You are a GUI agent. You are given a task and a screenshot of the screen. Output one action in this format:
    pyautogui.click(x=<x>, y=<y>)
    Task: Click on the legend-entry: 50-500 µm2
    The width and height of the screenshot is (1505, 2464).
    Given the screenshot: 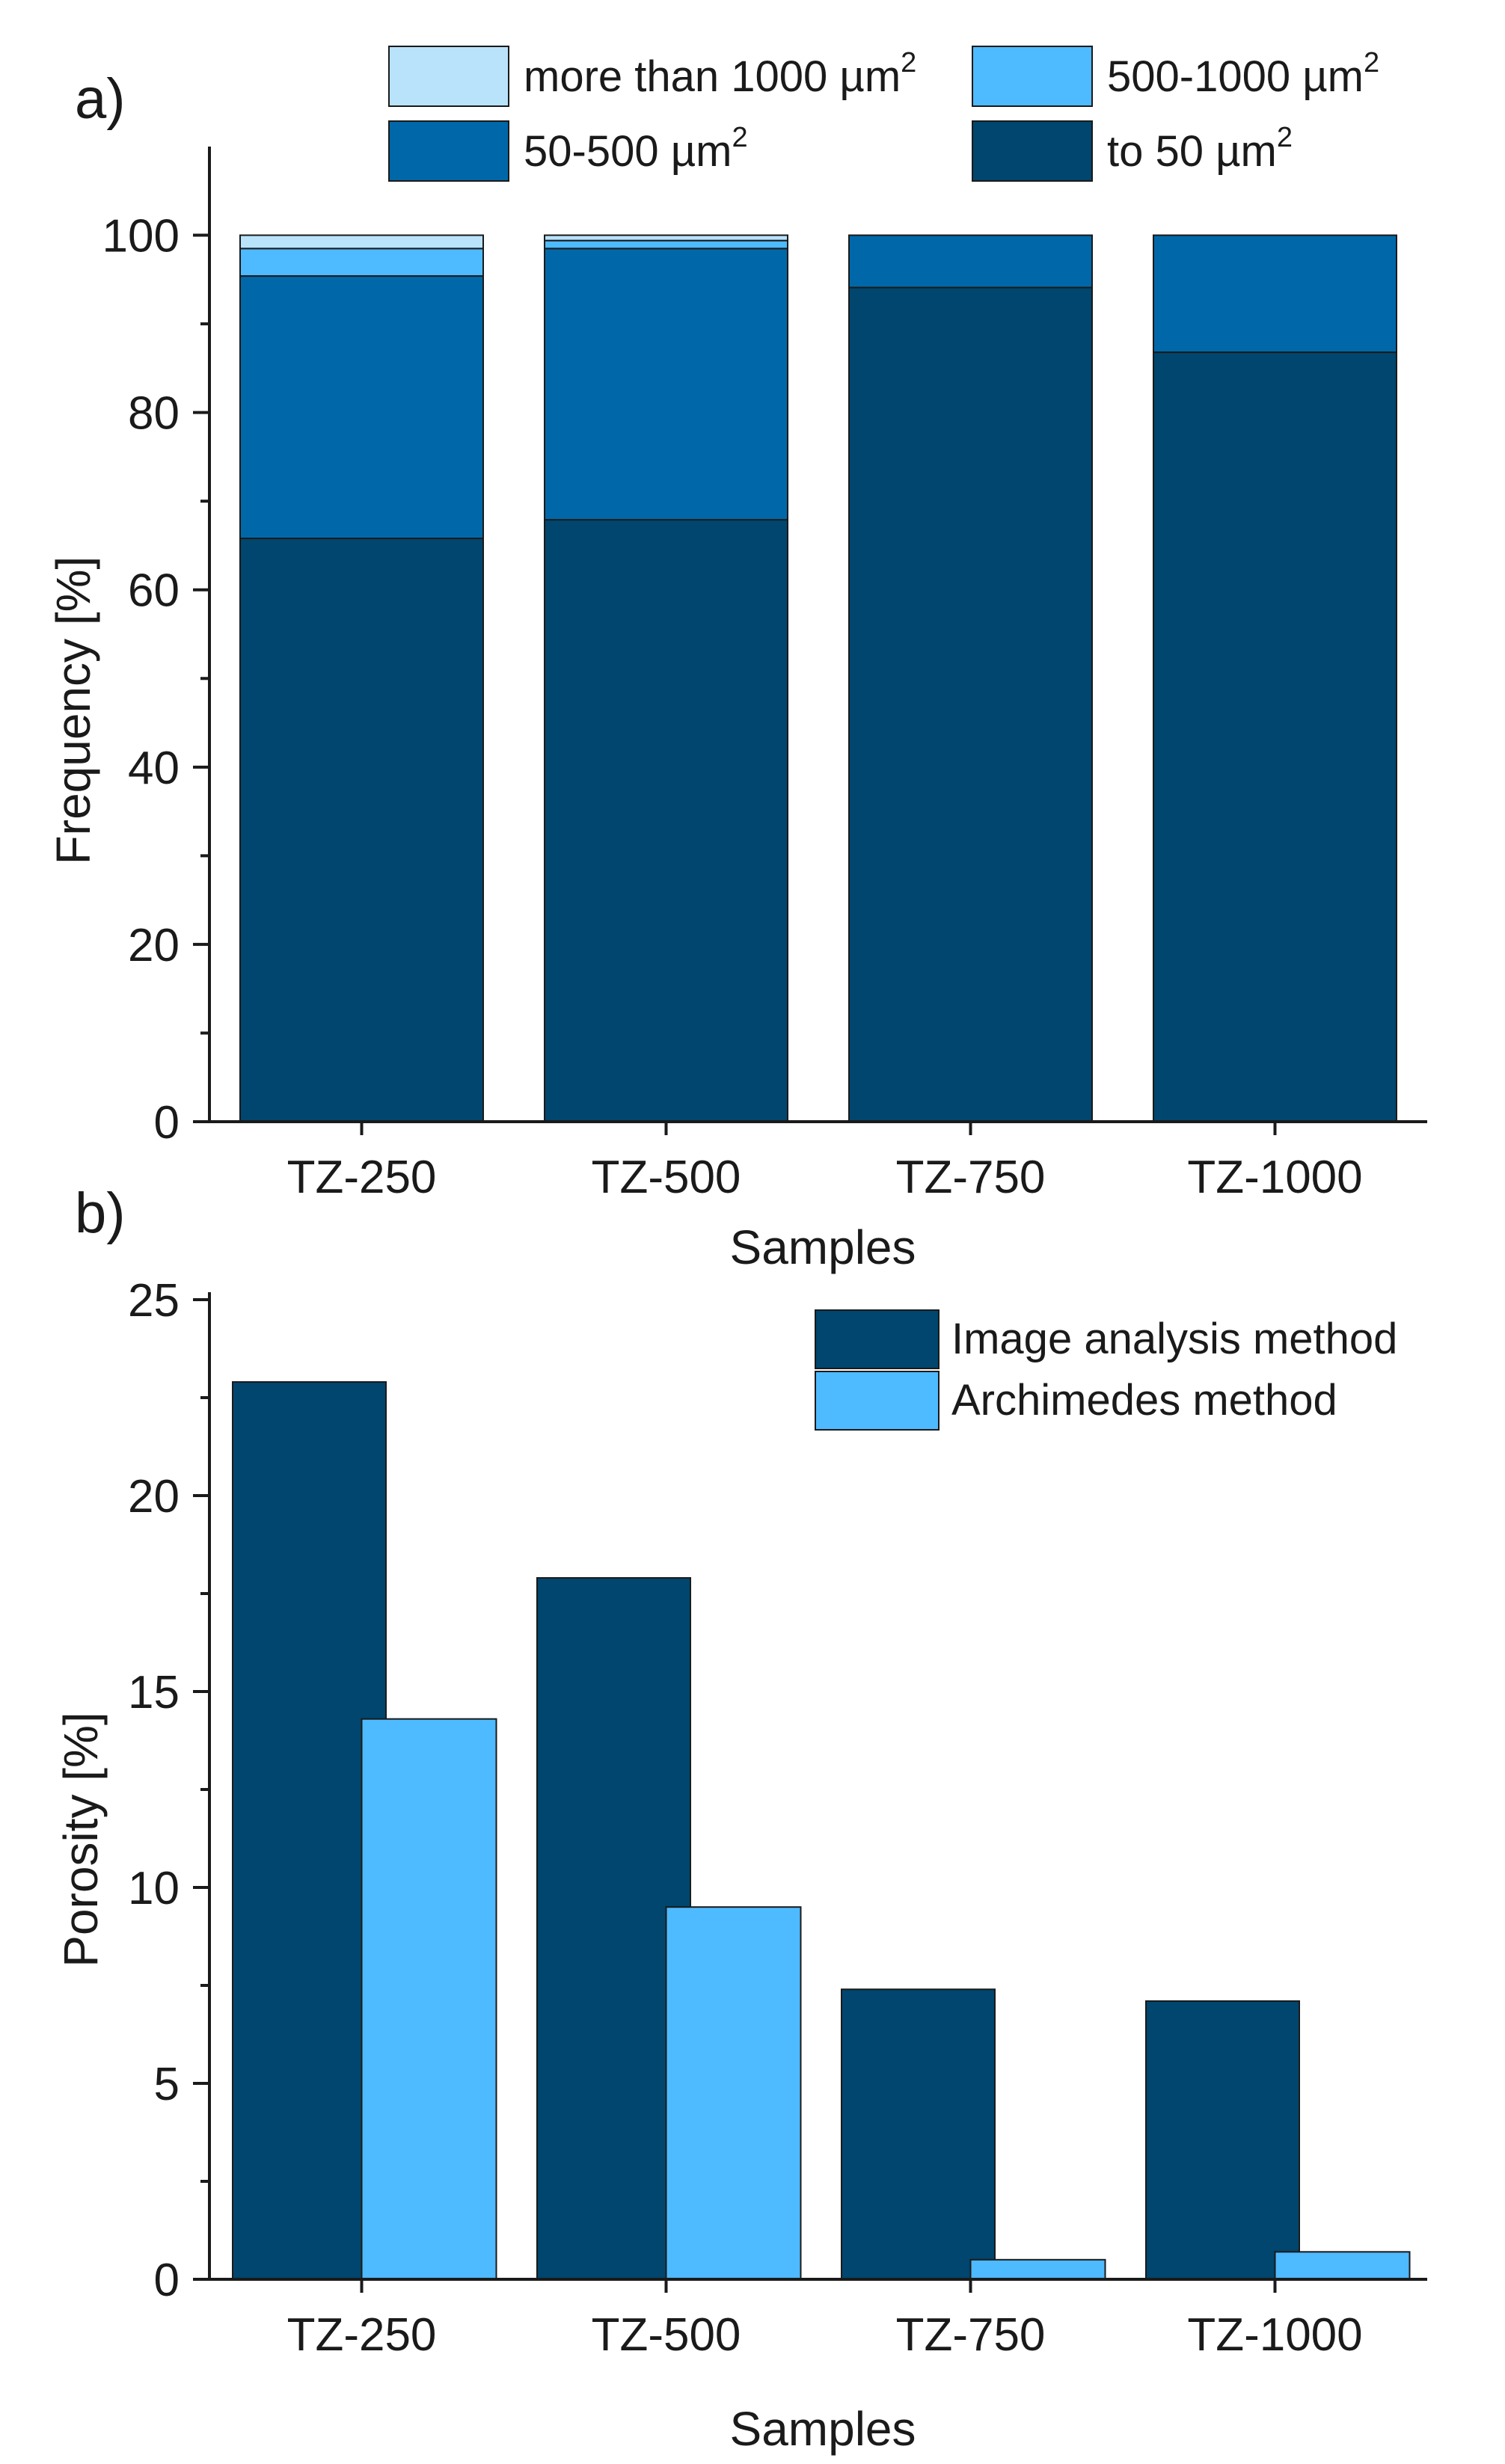 What is the action you would take?
    pyautogui.click(x=636, y=149)
    